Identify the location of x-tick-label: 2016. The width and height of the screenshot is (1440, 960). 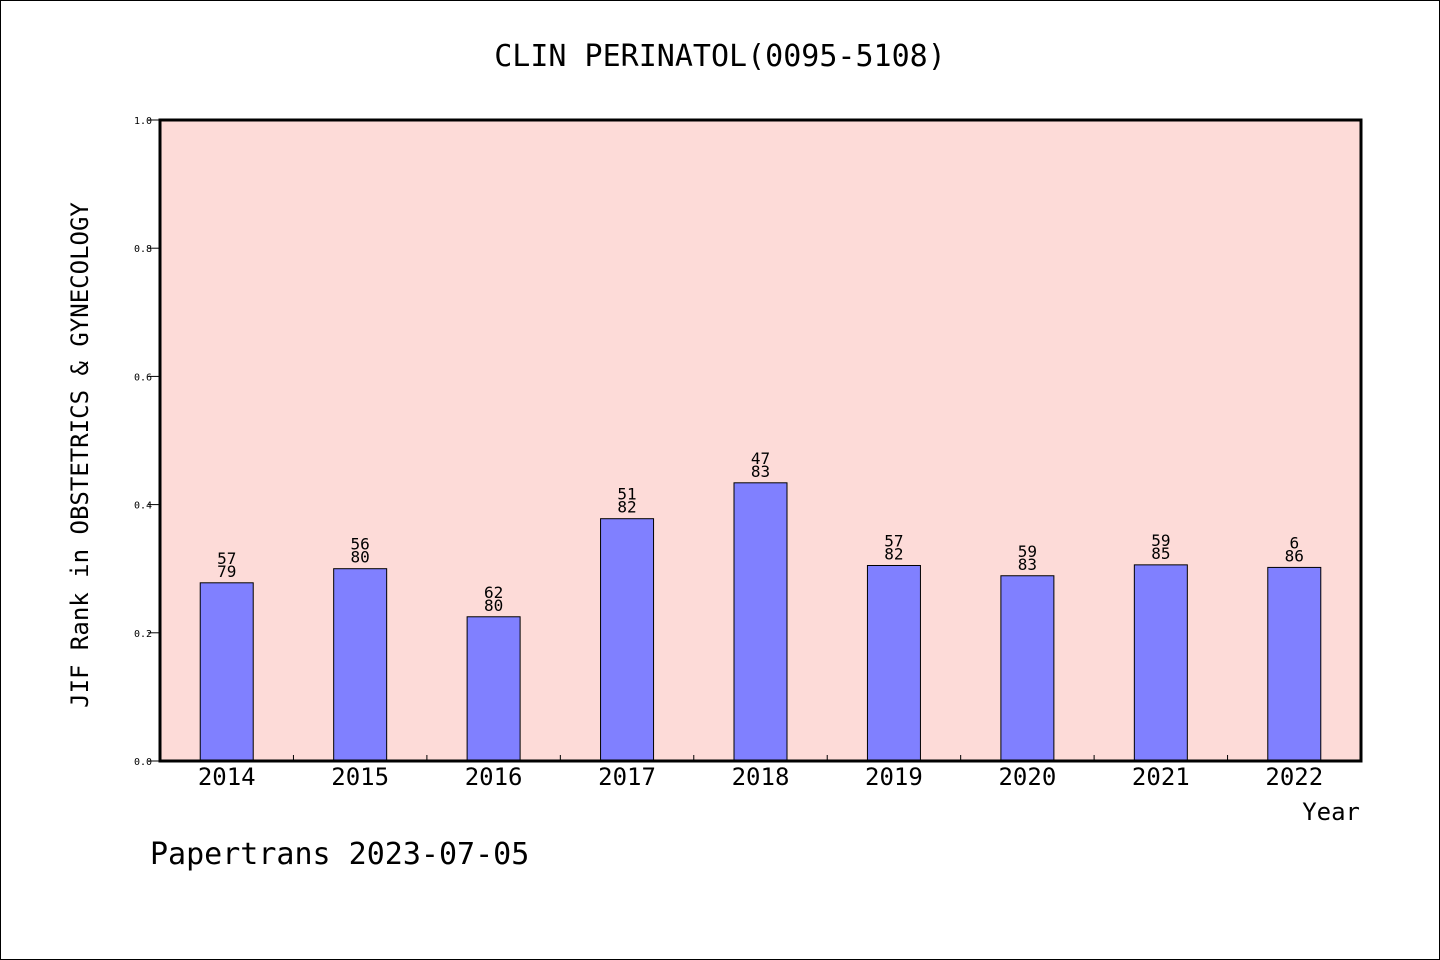
(494, 777).